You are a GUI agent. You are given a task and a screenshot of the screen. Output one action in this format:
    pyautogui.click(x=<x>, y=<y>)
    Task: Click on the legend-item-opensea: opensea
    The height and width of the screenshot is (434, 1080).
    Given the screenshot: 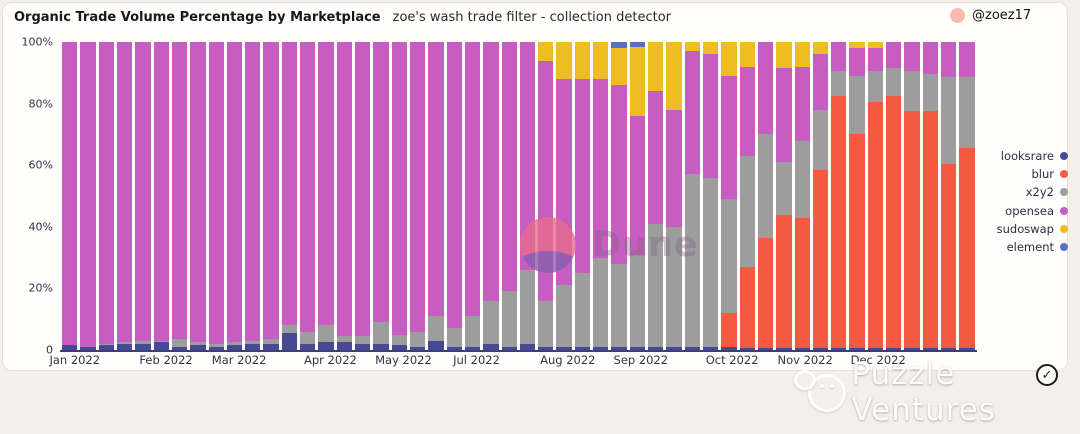 What is the action you would take?
    pyautogui.click(x=1014, y=211)
    